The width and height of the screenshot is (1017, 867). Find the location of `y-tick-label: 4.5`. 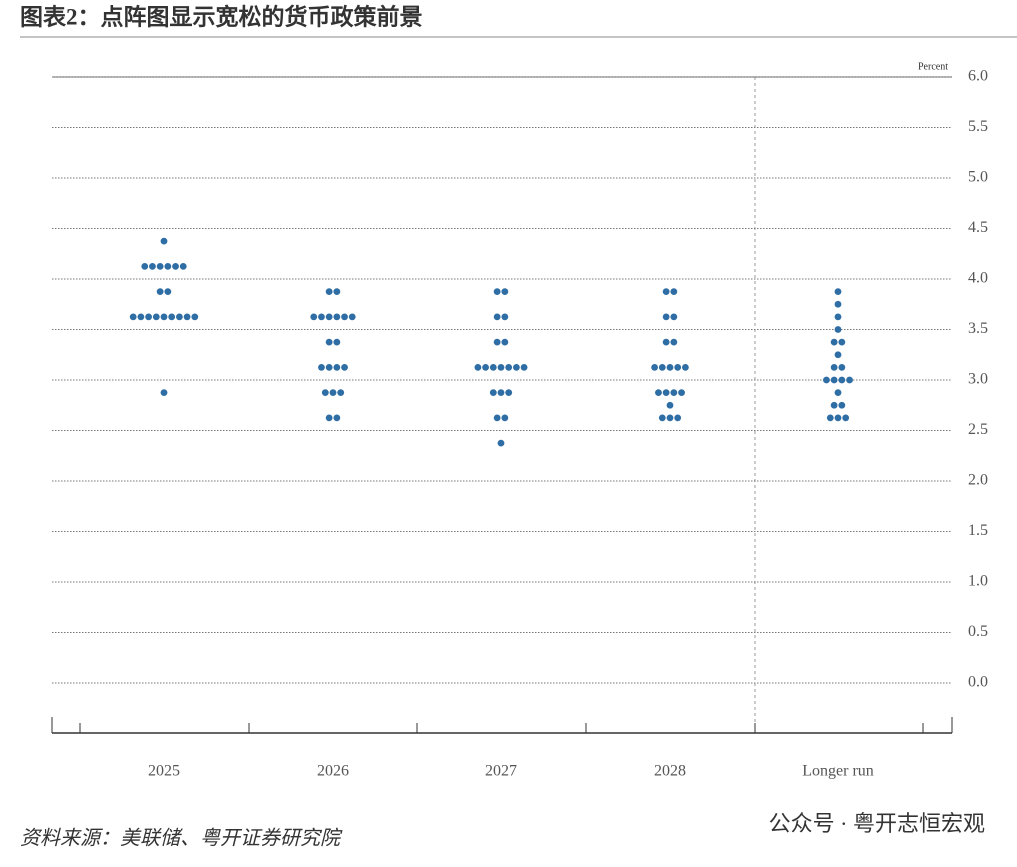

y-tick-label: 4.5 is located at coordinates (978, 227).